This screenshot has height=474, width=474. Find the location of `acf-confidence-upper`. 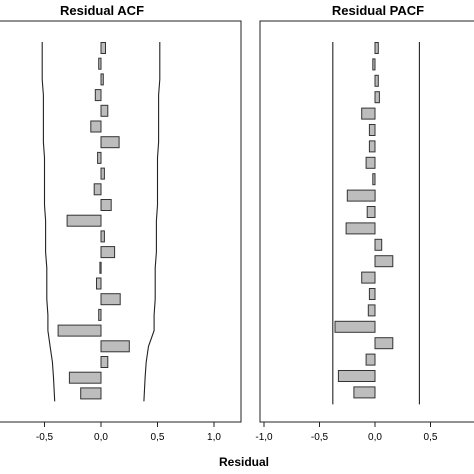

acf-confidence-upper is located at coordinates (152, 222).